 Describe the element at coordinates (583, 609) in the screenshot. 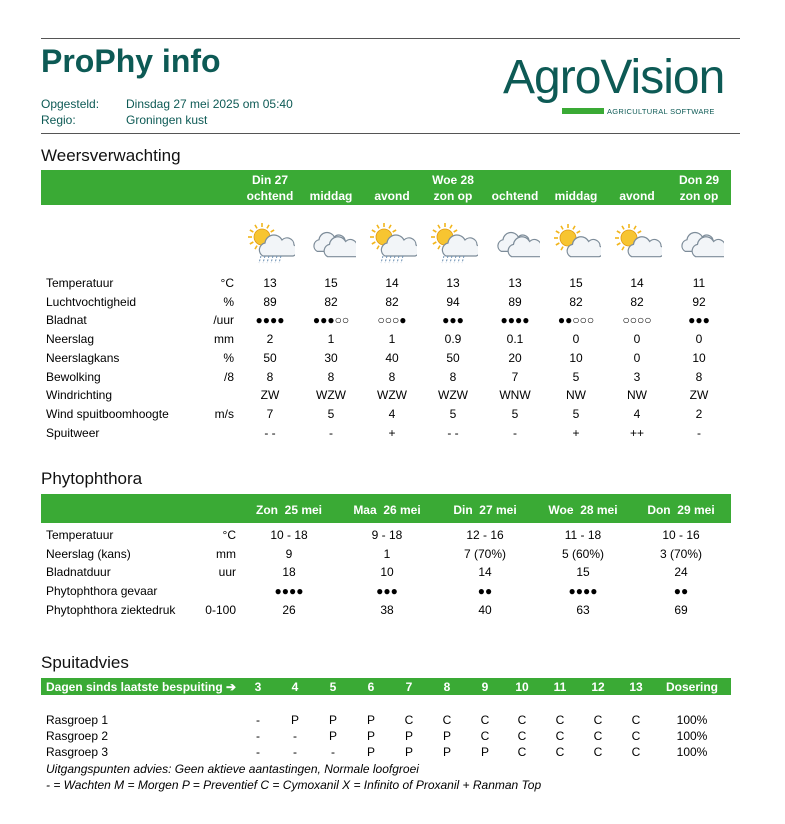

I see `phyto-cell: 63` at that location.